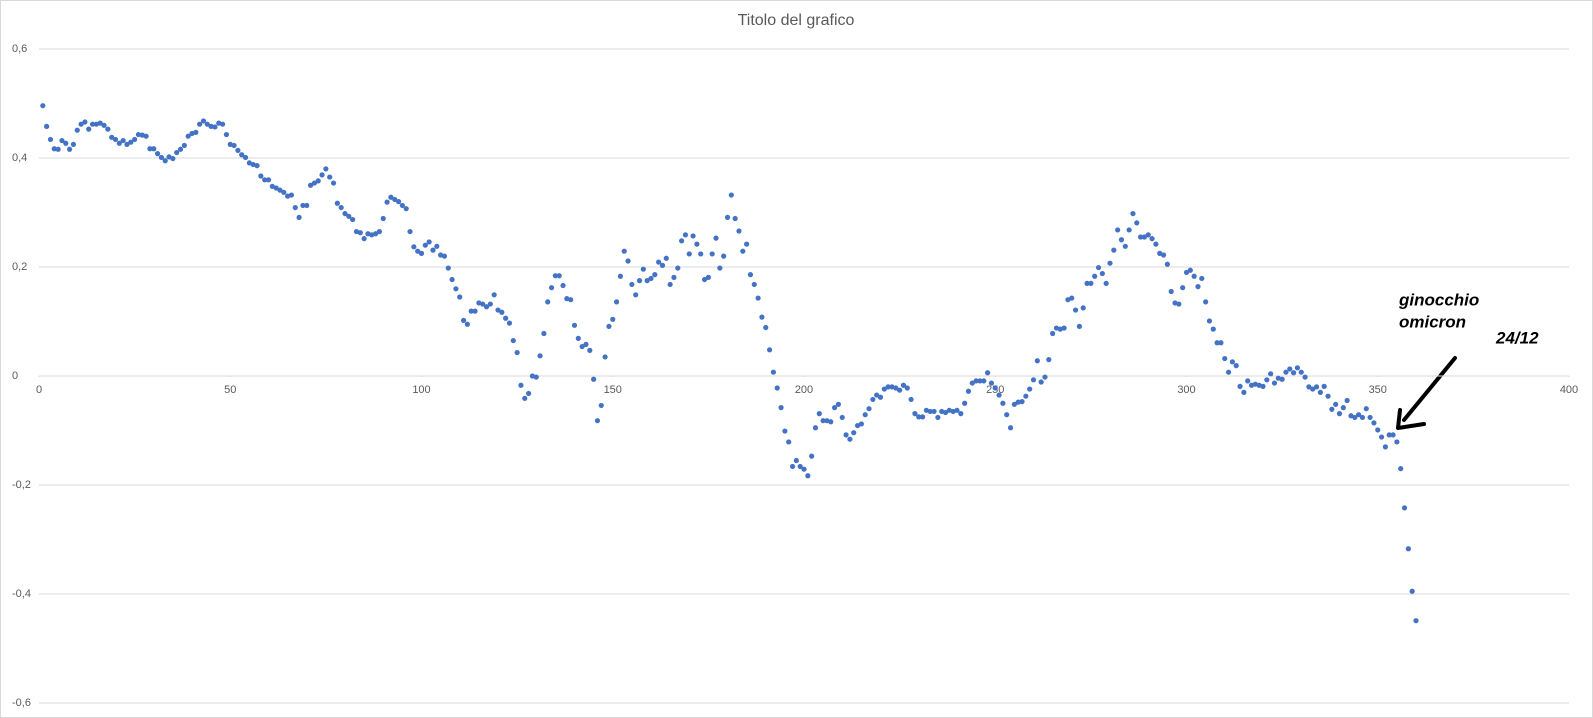 The image size is (1593, 718). Describe the element at coordinates (21, 703) in the screenshot. I see `y-tick-label: -0,6` at that location.